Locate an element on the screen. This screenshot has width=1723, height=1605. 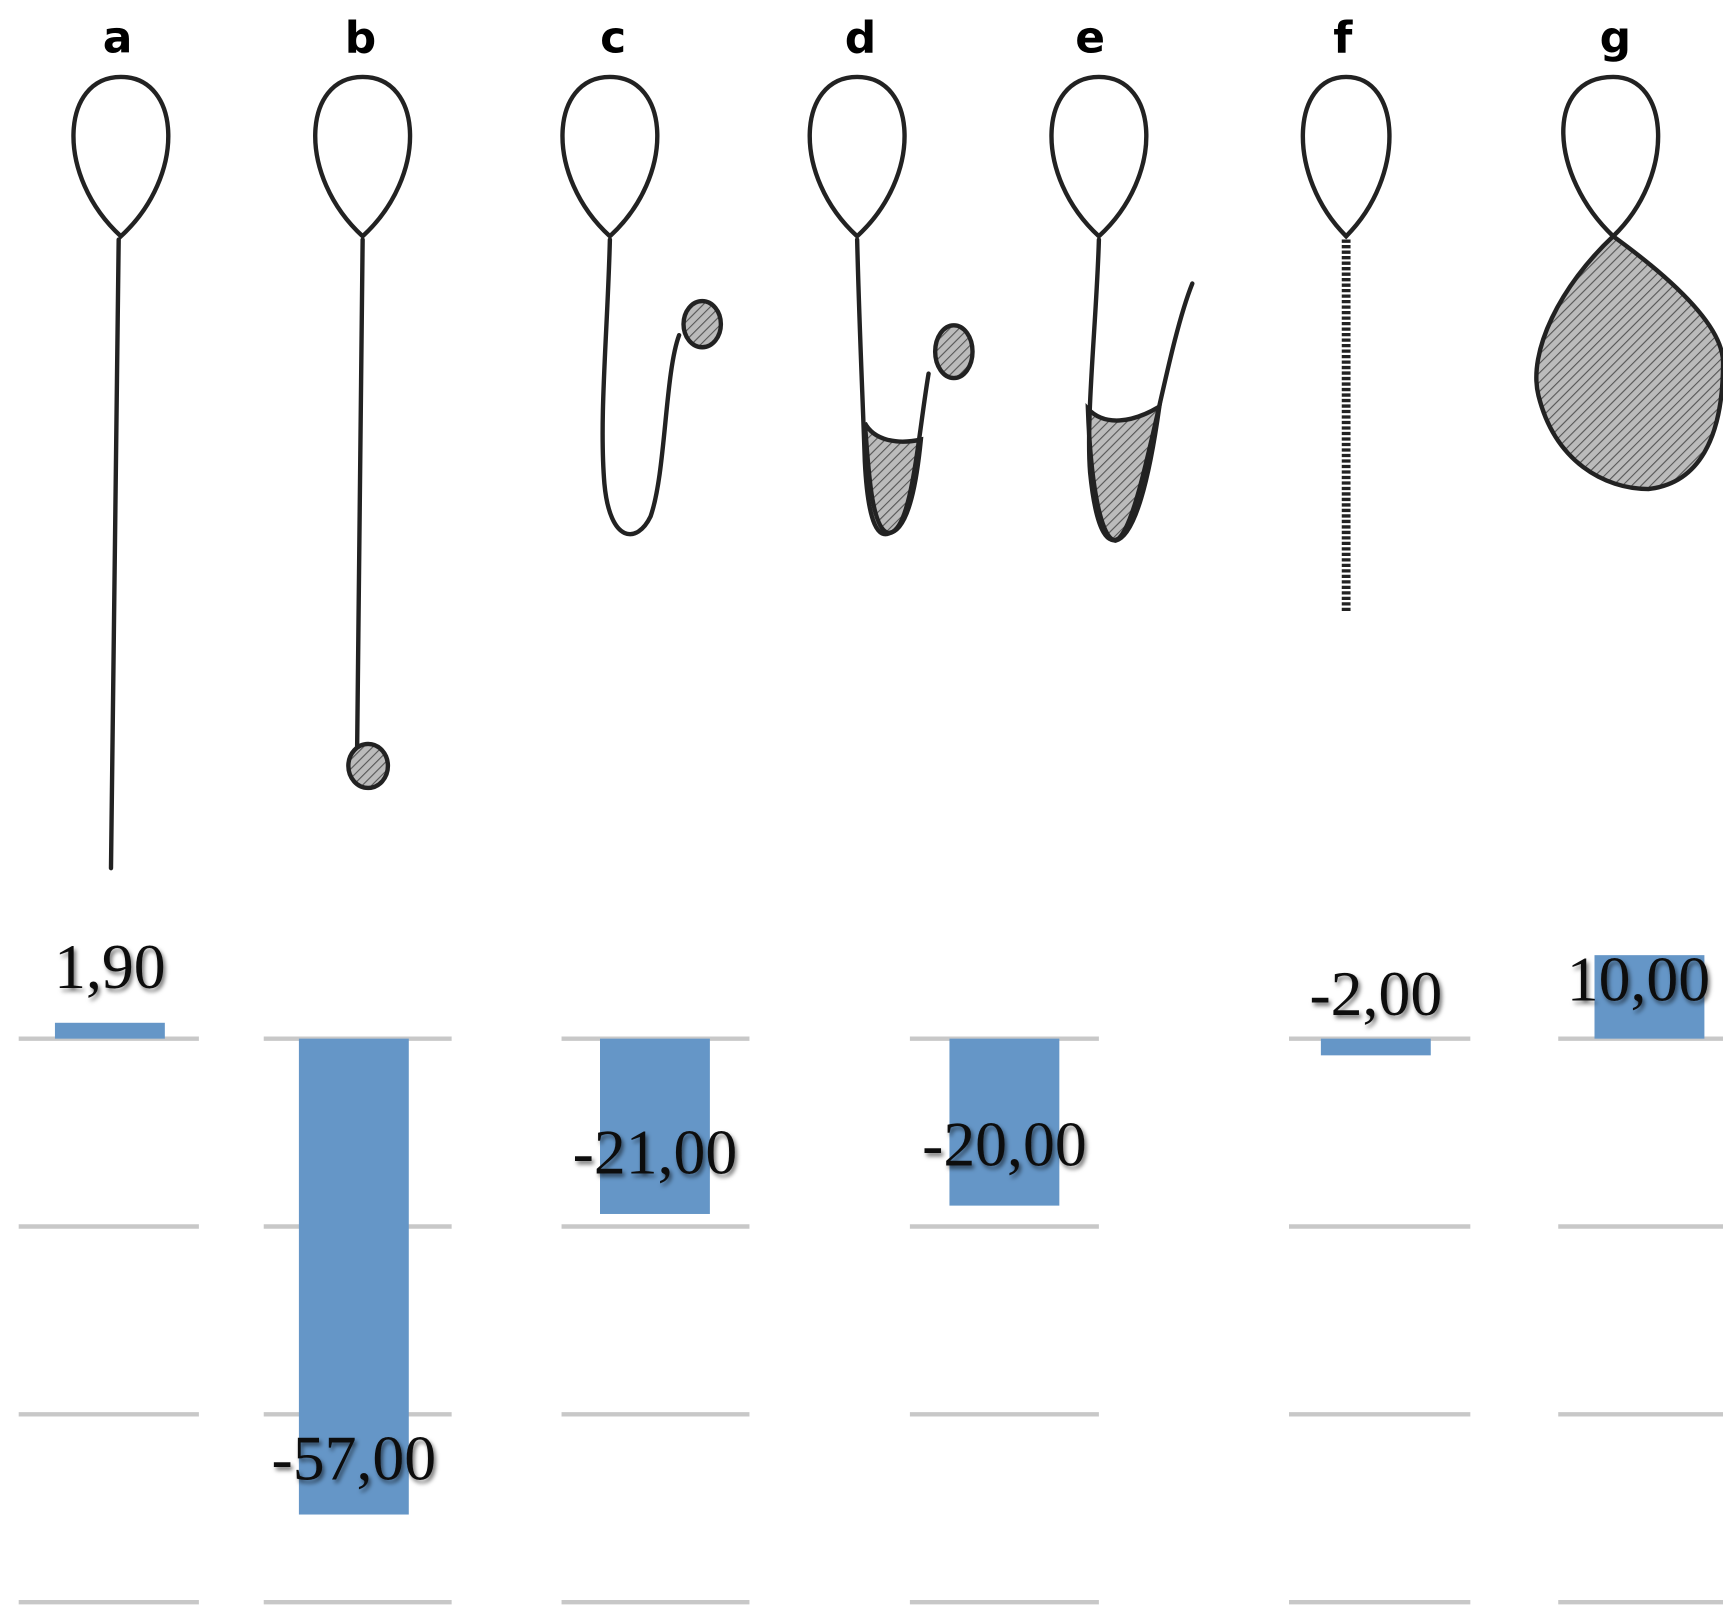
value-label: -57,00 is located at coordinates (354, 1458).